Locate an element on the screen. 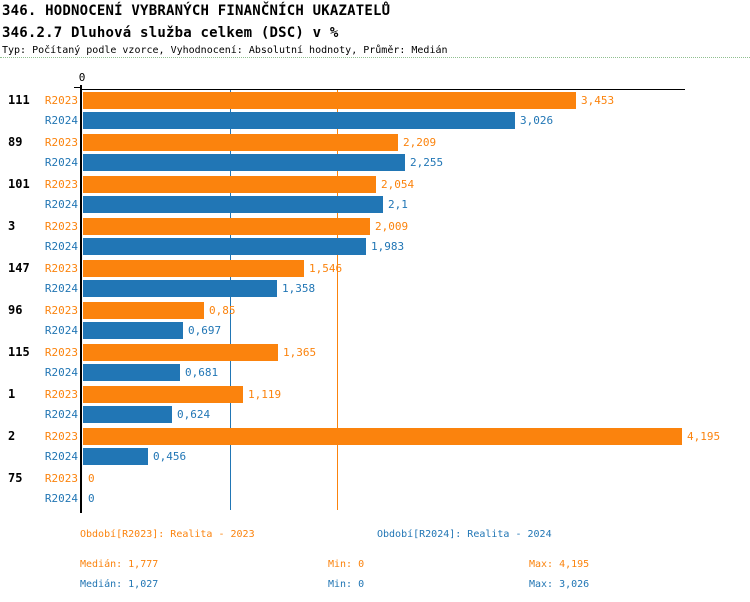 The image size is (750, 602). value-label-r2024-96: 0,697 is located at coordinates (205, 330).